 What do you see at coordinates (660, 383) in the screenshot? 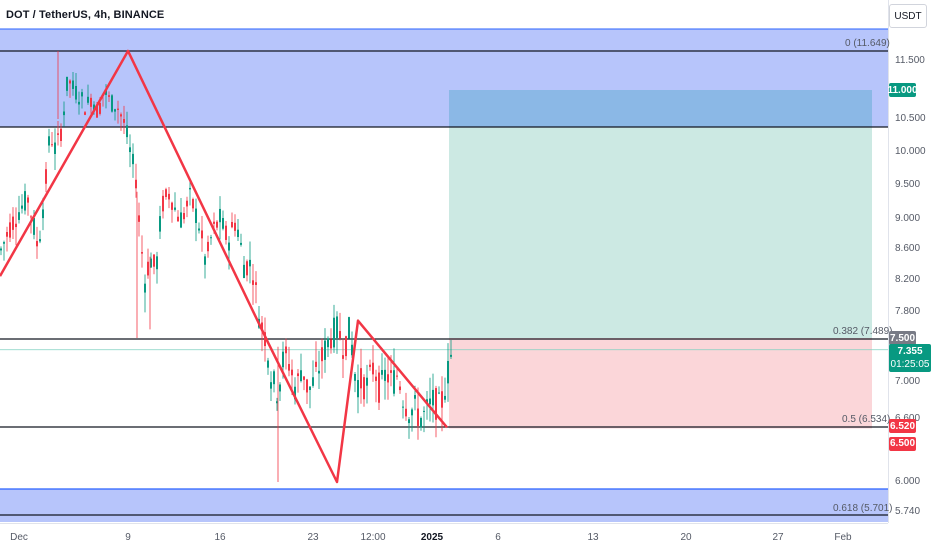
I see `position-loss-zone` at bounding box center [660, 383].